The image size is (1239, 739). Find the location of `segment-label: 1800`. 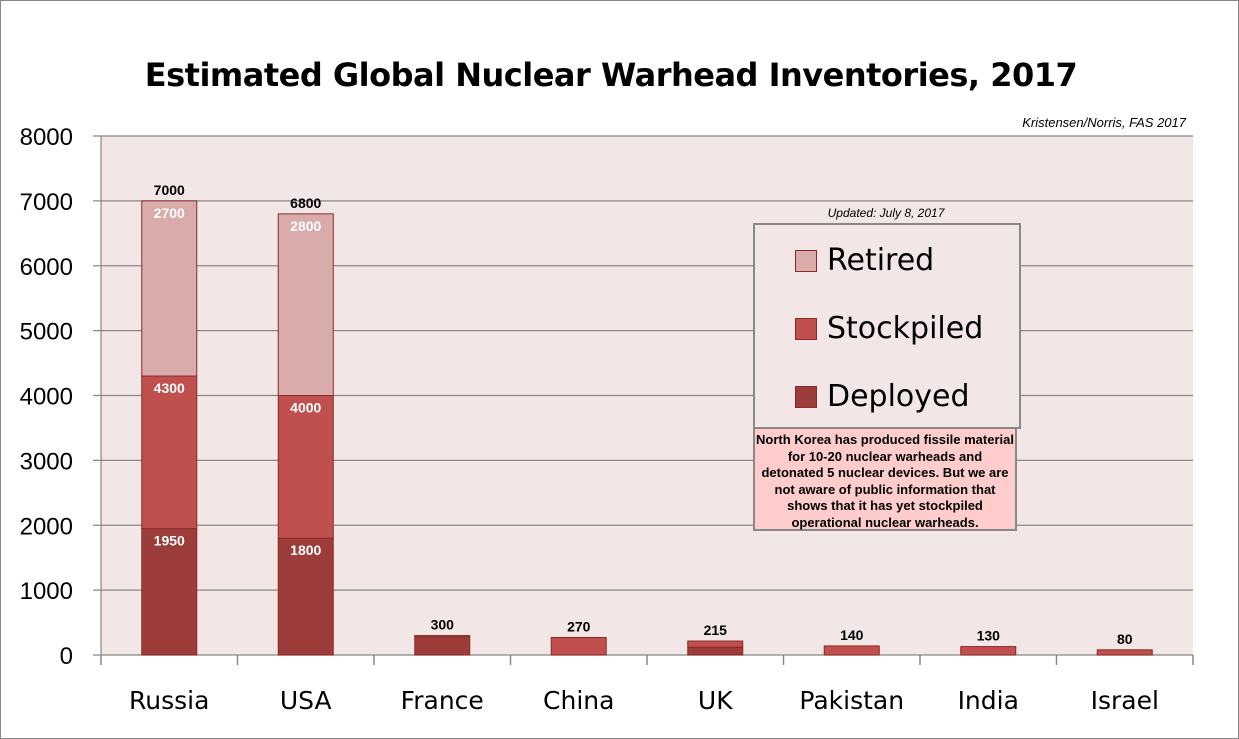

segment-label: 1800 is located at coordinates (305, 550).